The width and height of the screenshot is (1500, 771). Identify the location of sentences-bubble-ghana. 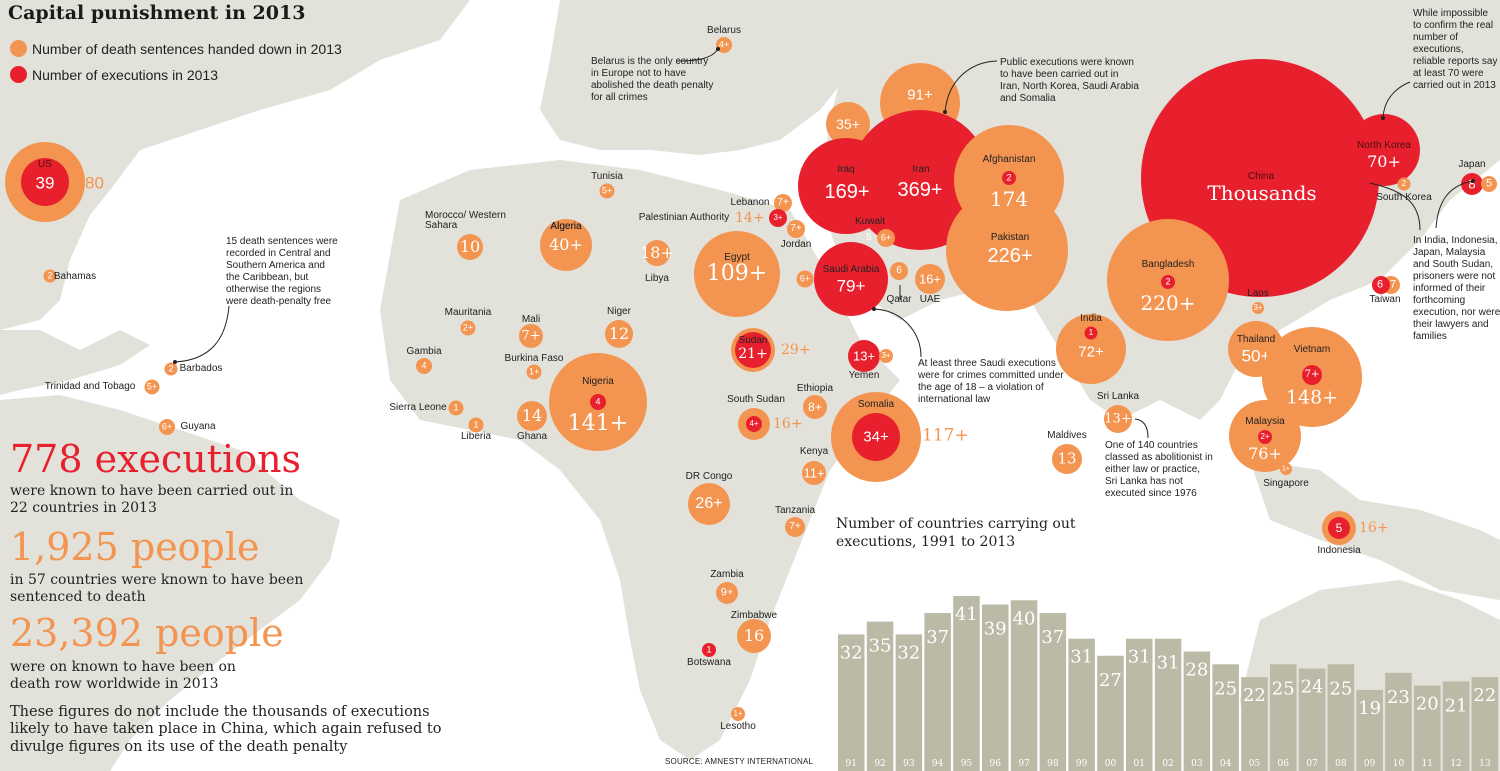
(532, 416).